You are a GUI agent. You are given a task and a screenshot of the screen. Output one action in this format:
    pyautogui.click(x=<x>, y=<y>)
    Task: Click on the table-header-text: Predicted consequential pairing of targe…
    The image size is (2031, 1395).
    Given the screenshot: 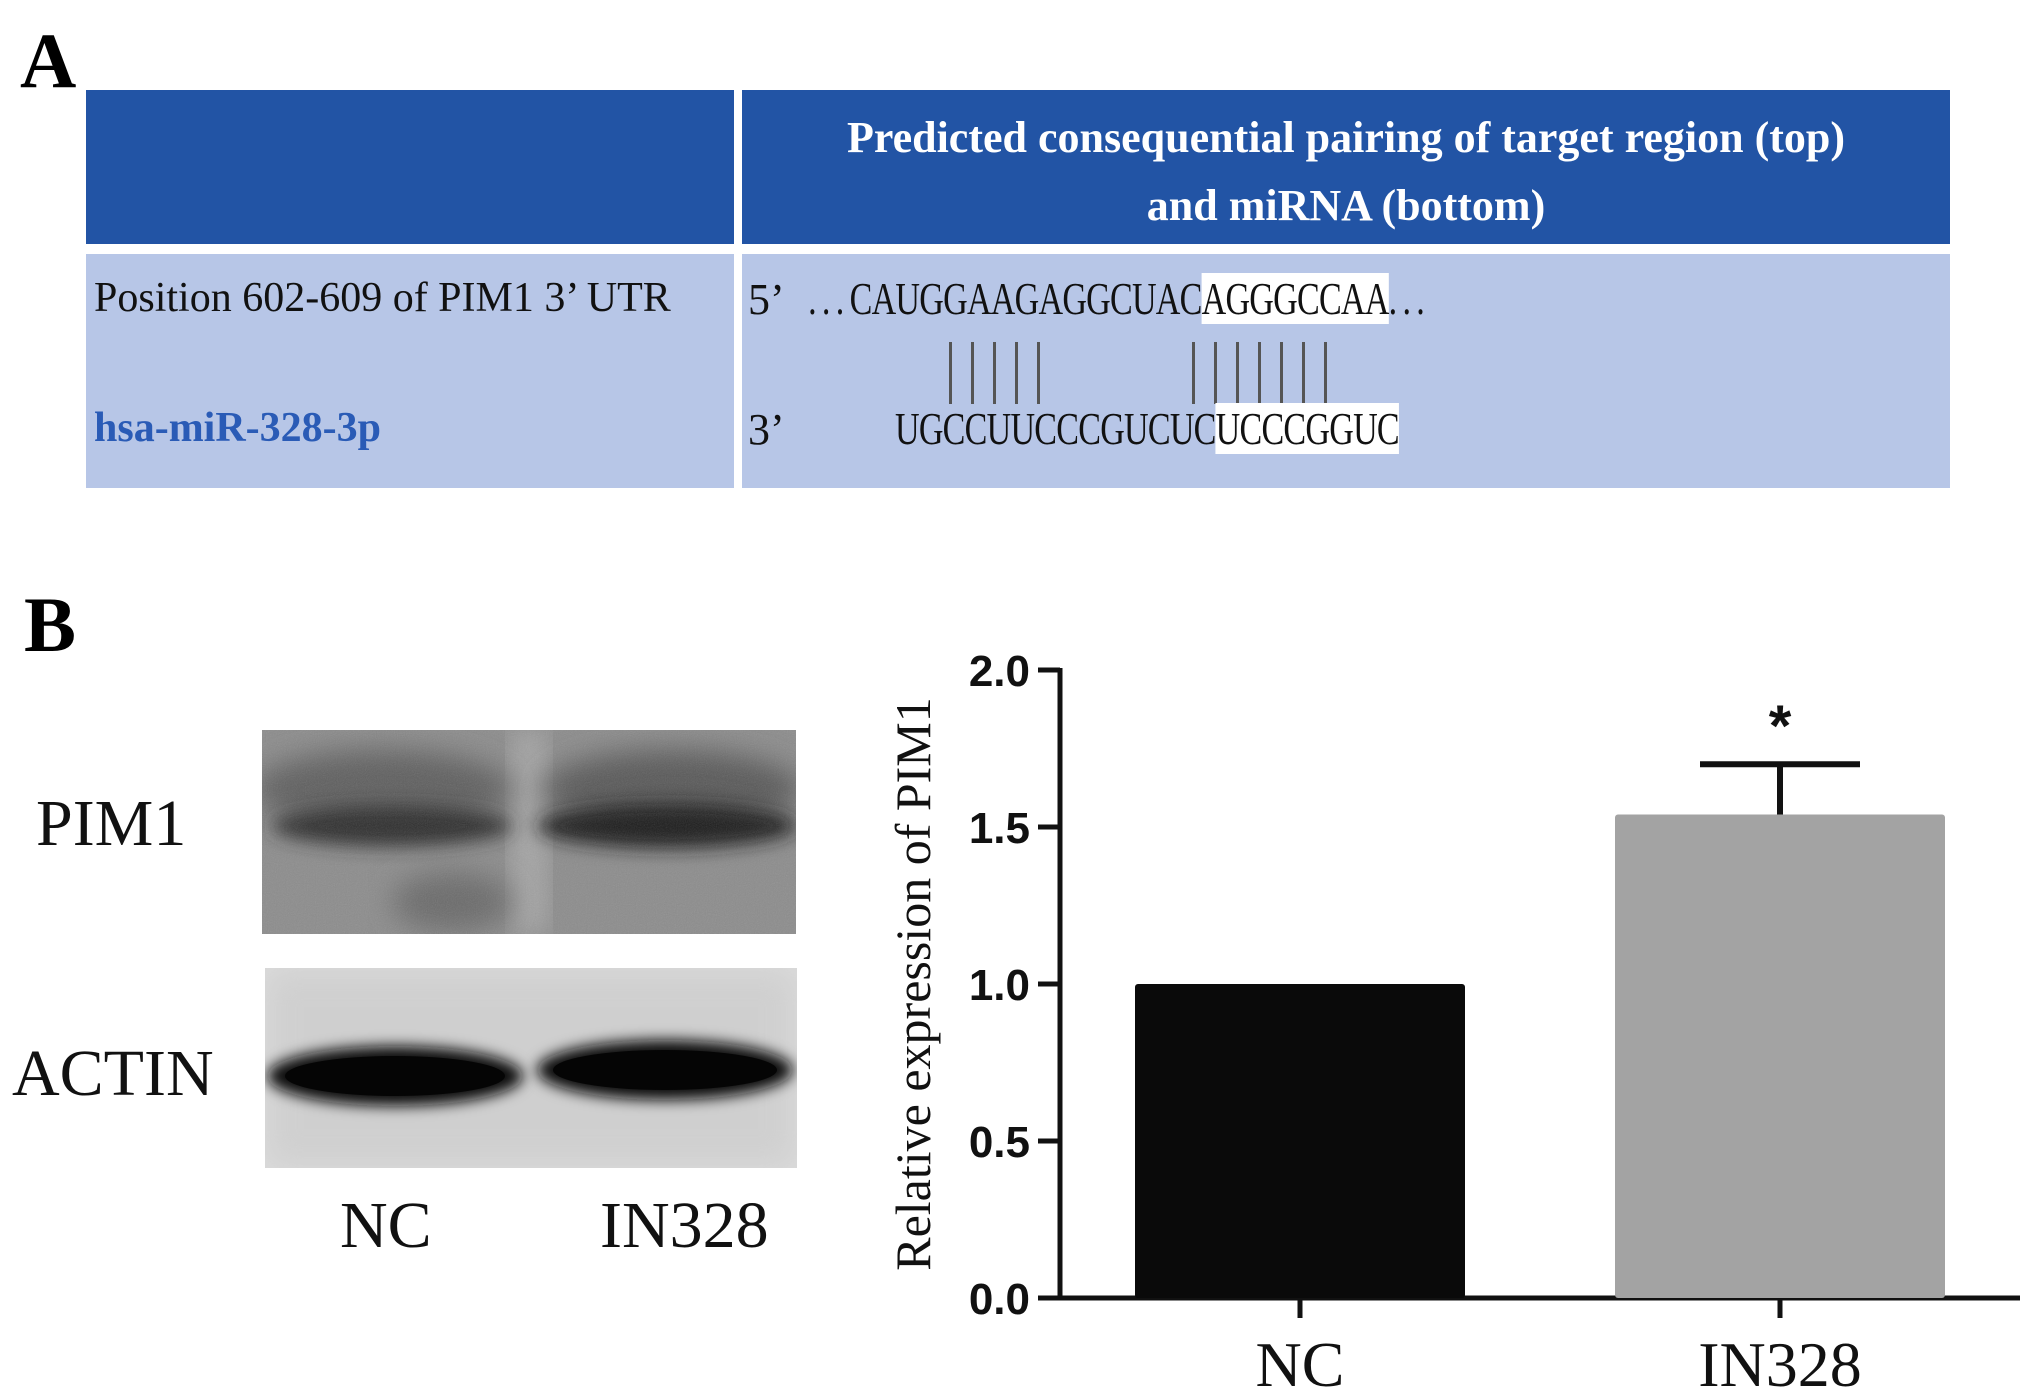 What is the action you would take?
    pyautogui.click(x=1346, y=172)
    